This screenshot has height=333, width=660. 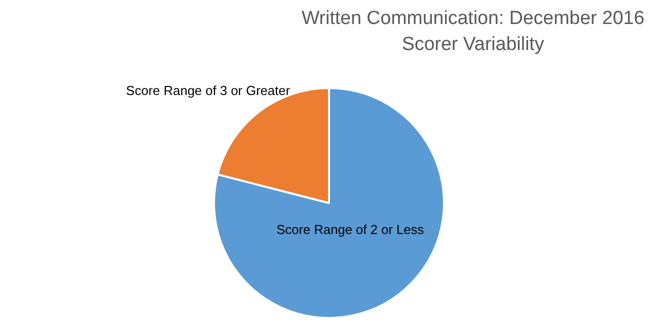 I want to click on slice-label: Score Range of 3 or Greater, so click(x=208, y=90).